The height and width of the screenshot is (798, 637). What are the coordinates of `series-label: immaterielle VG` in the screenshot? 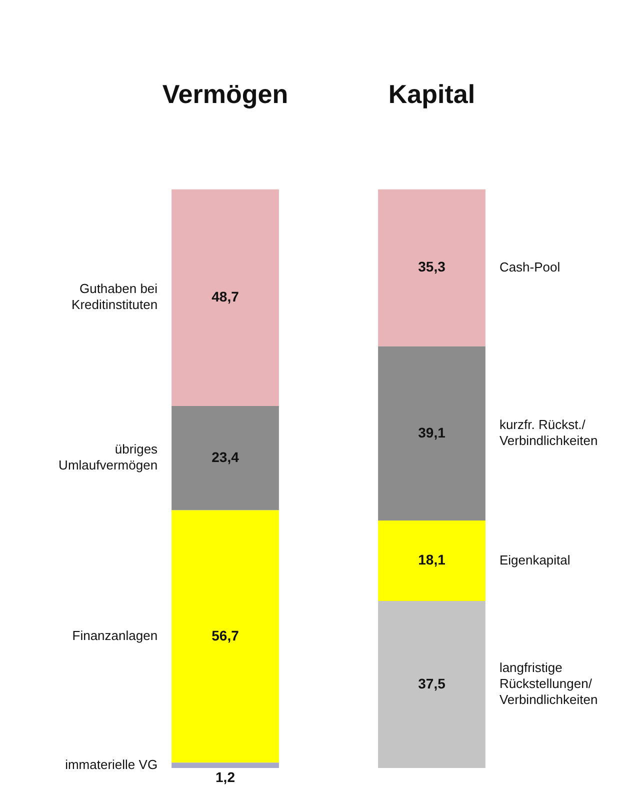 It's located at (111, 764).